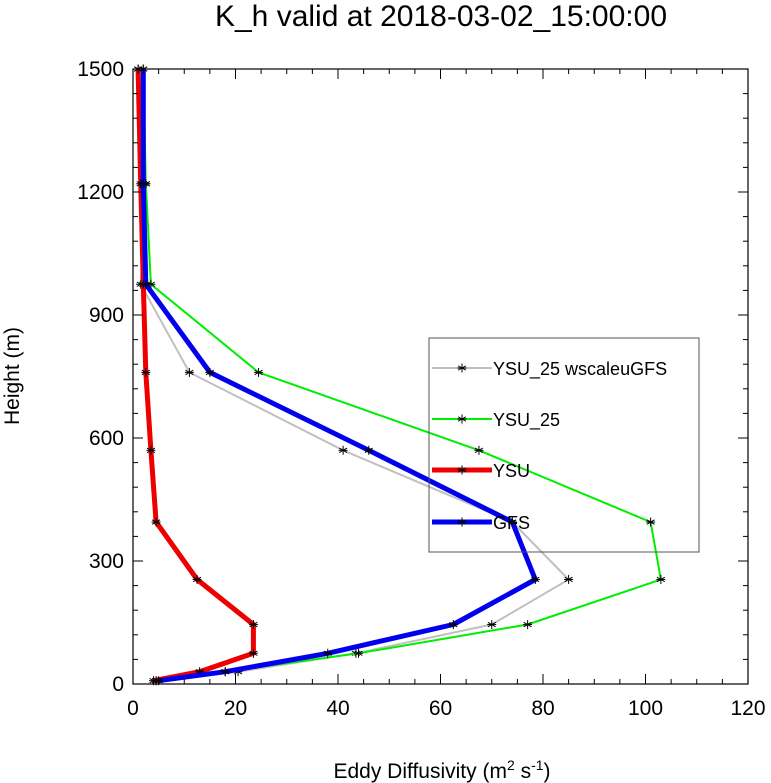 This screenshot has height=783, width=771. I want to click on x-axis-label-end: ), so click(547, 771).